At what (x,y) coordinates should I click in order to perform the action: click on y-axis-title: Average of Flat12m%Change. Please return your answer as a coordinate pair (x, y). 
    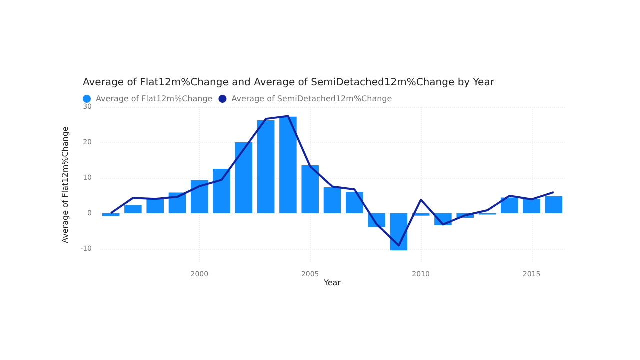
    Looking at the image, I should click on (65, 185).